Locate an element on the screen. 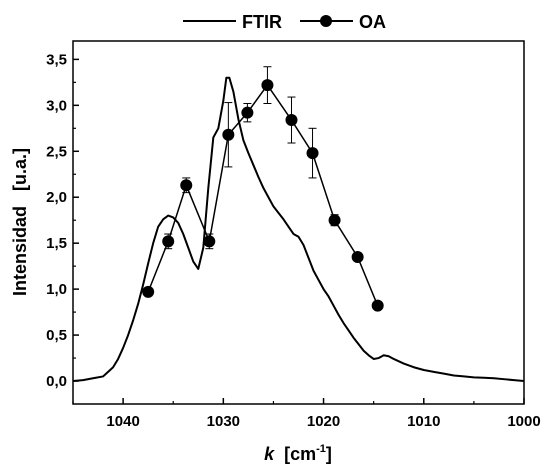  y-tick-label: 0,5 is located at coordinates (56, 335).